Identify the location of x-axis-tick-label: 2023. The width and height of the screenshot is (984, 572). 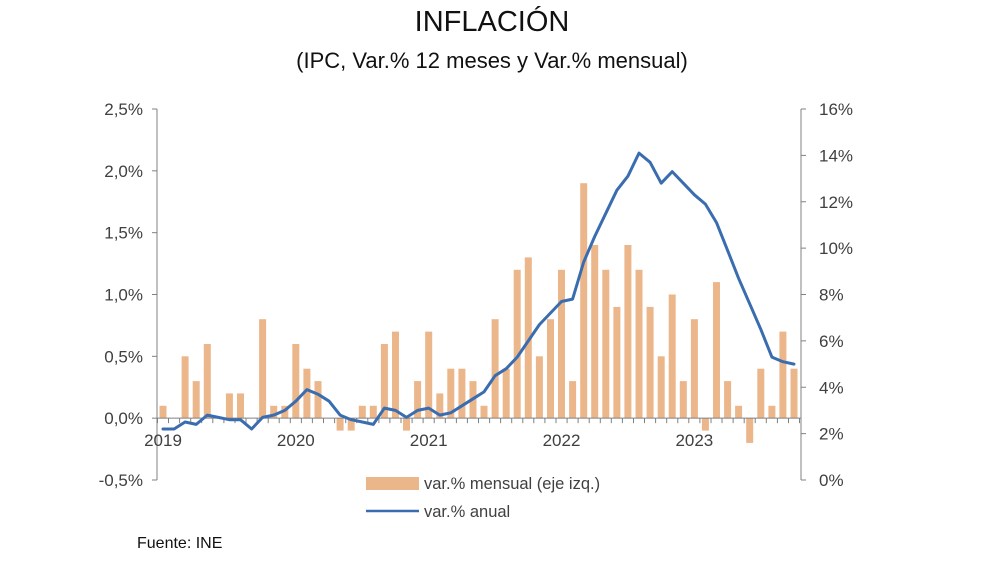
(694, 440).